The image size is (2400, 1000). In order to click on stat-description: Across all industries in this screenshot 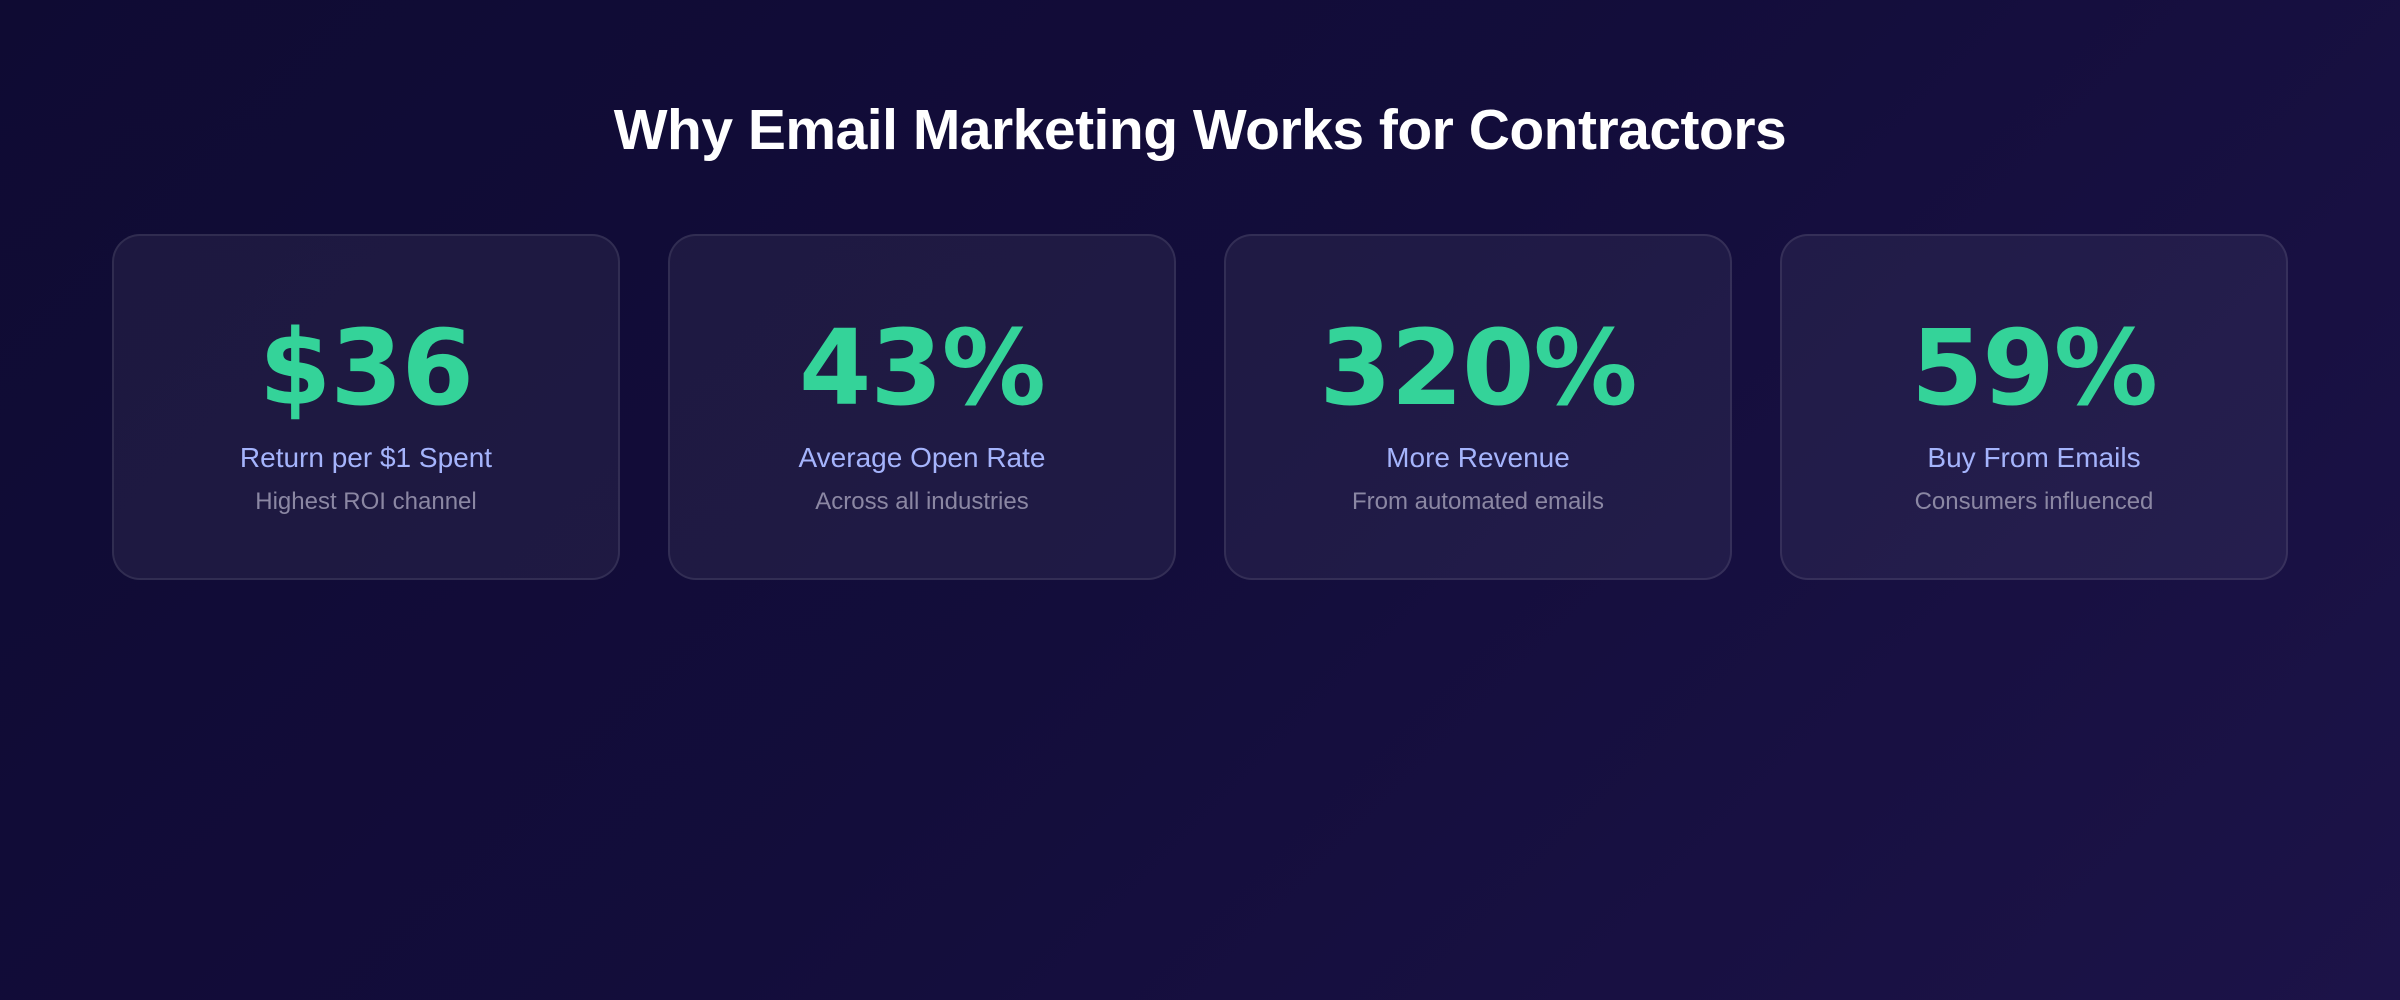, I will do `click(922, 501)`.